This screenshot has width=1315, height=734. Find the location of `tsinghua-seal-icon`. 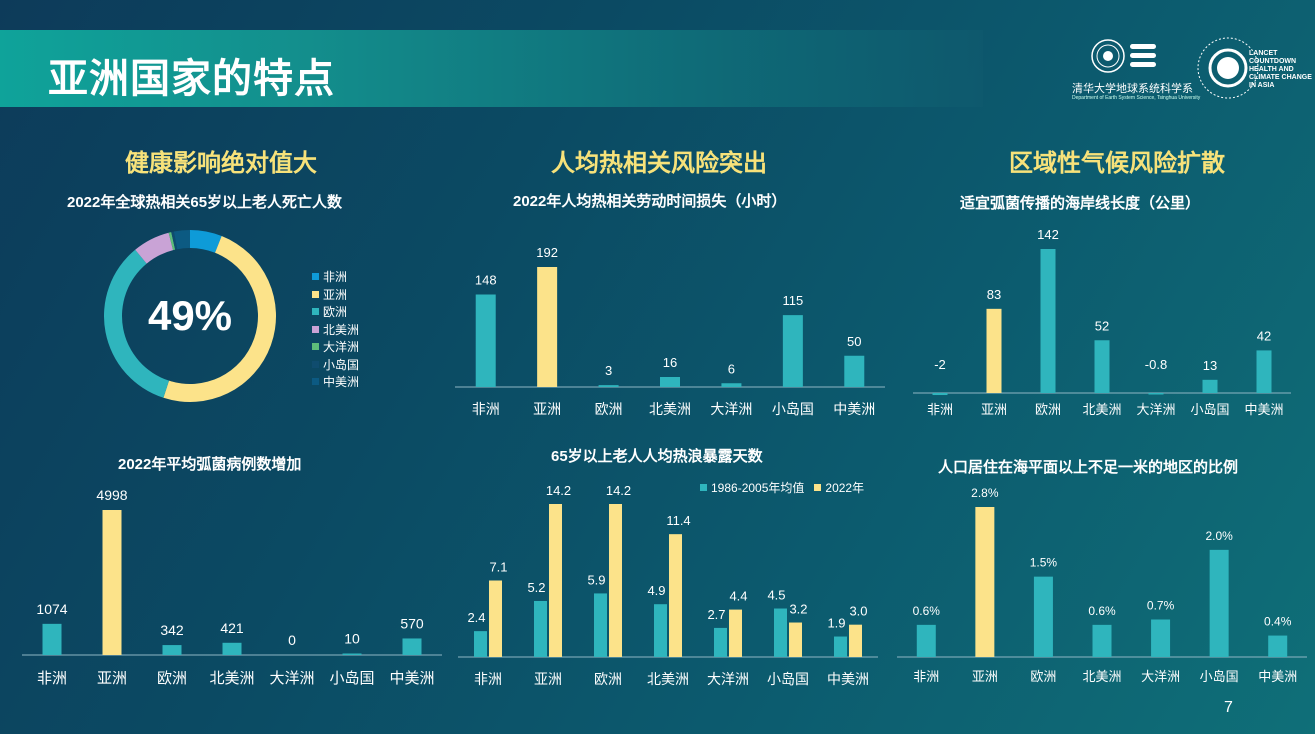

tsinghua-seal-icon is located at coordinates (1108, 56).